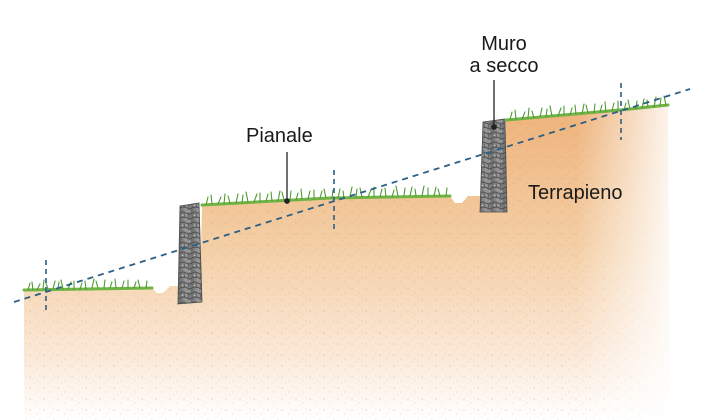  Describe the element at coordinates (390, 142) in the screenshot. I see `leader-lines` at that location.